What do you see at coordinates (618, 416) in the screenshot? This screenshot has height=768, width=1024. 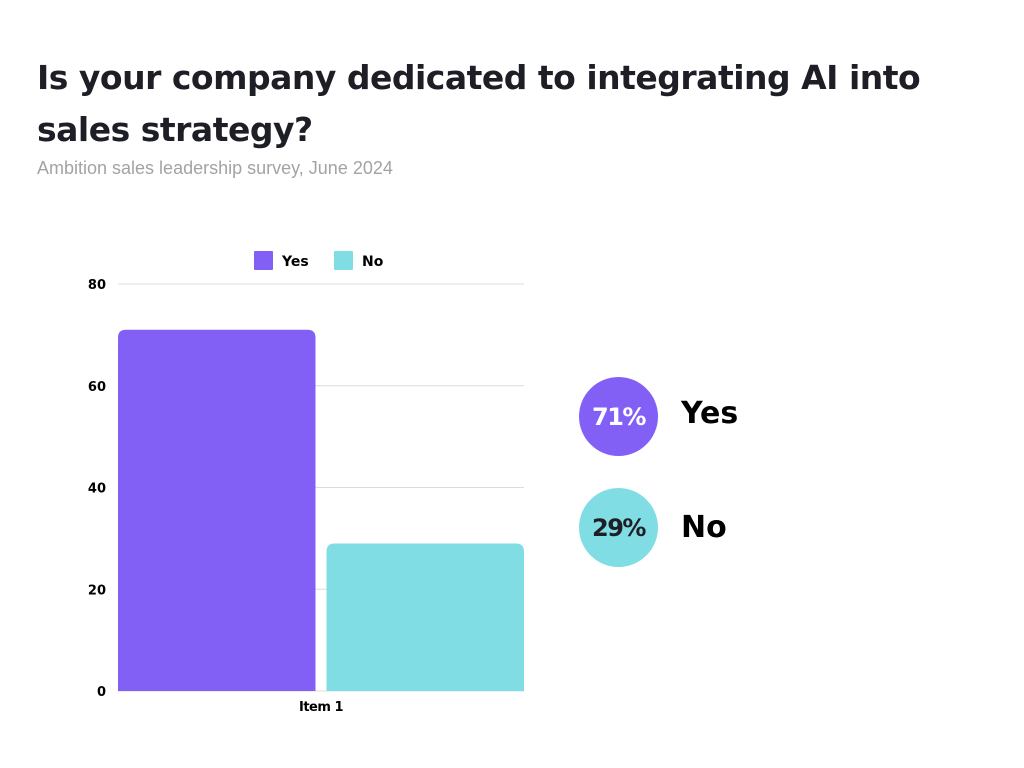 I see `yes-percent-badge: 71%` at bounding box center [618, 416].